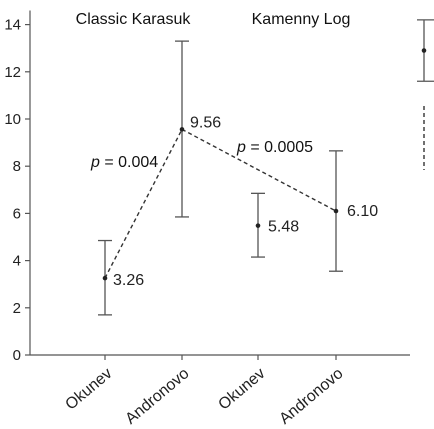 This screenshot has height=429, width=434. I want to click on data-label: 3.26, so click(128, 280).